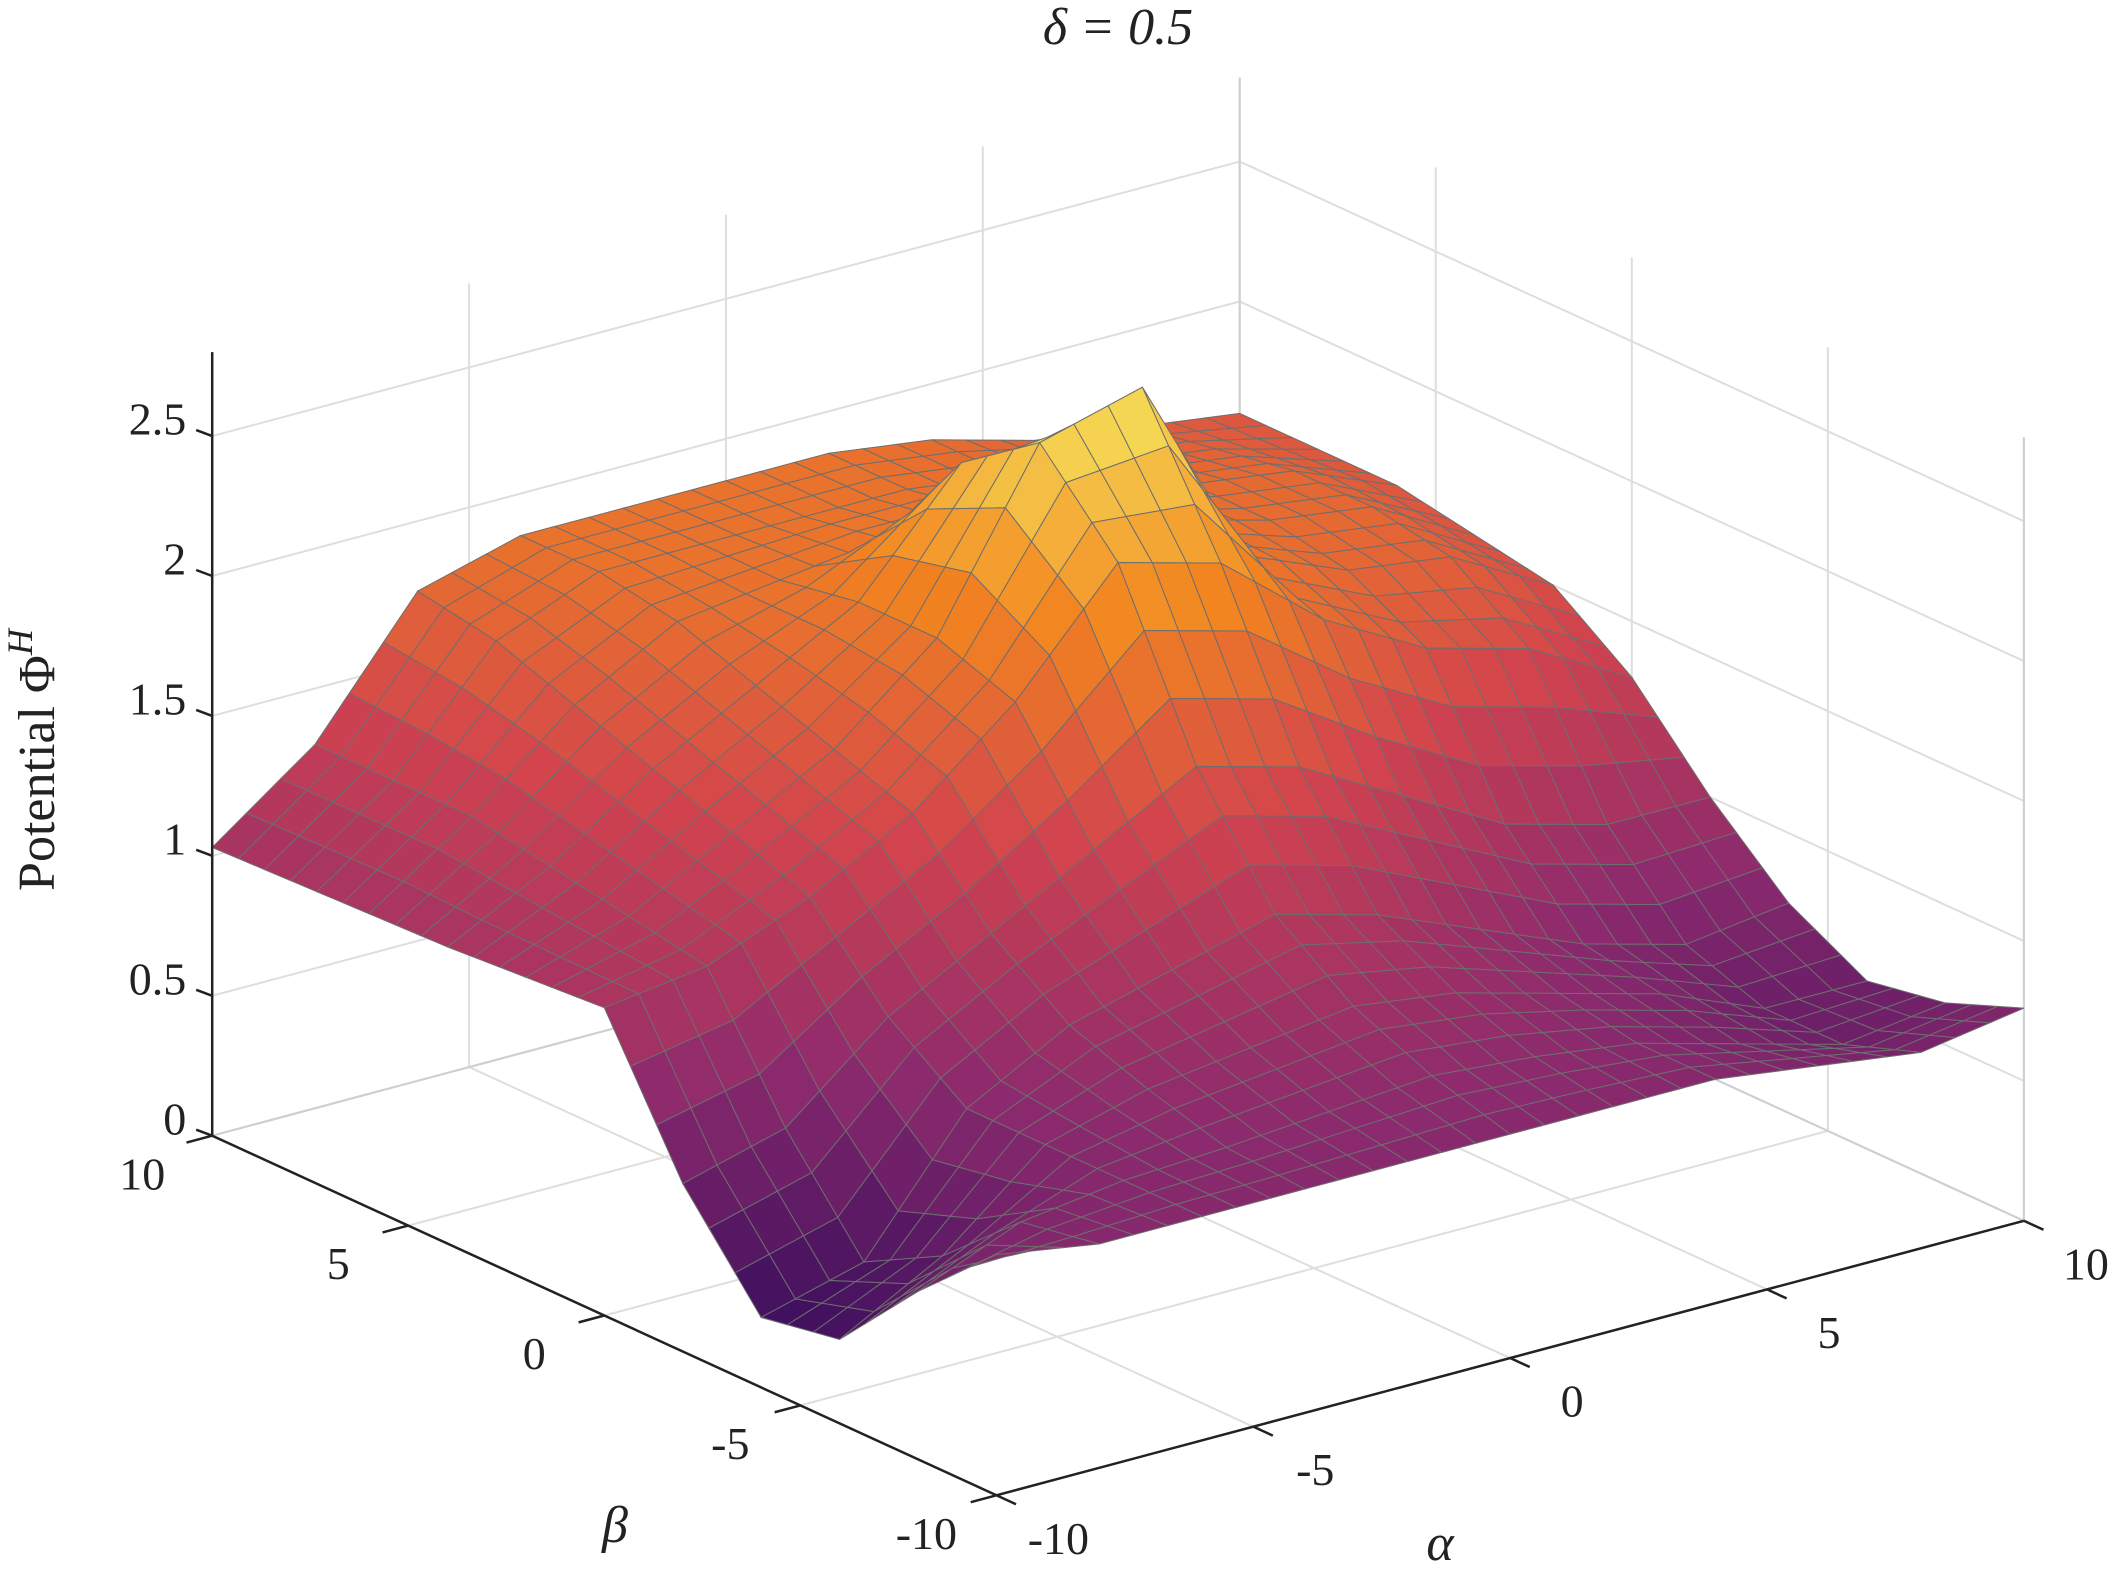  What do you see at coordinates (158, 698) in the screenshot?
I see `z-tick-label: 1.5` at bounding box center [158, 698].